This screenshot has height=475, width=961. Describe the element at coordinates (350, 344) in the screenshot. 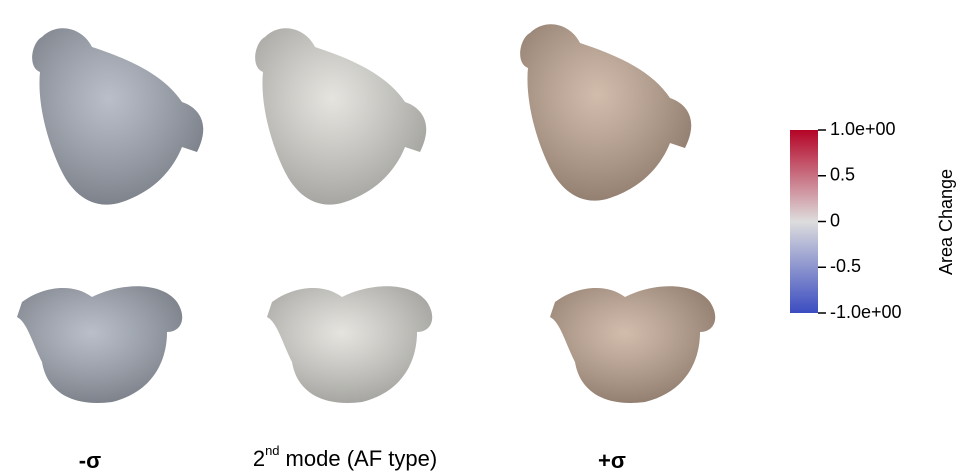

I see `shape-mean-bottom` at that location.